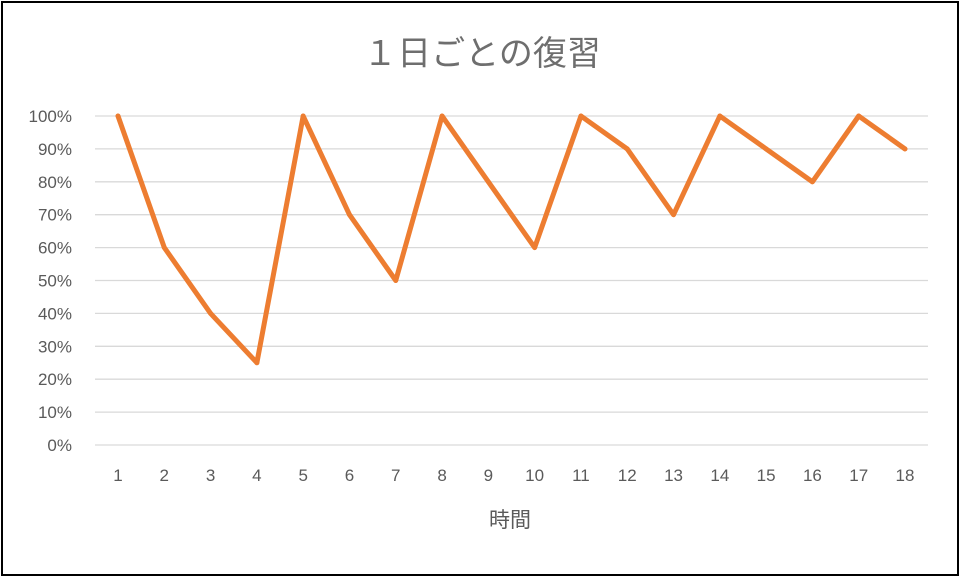  Describe the element at coordinates (513, 475) in the screenshot. I see `x-axis-ticks: 1 2 3 4 5 6 7 8 9 10 11 12 13 14 15 16 17 18` at that location.